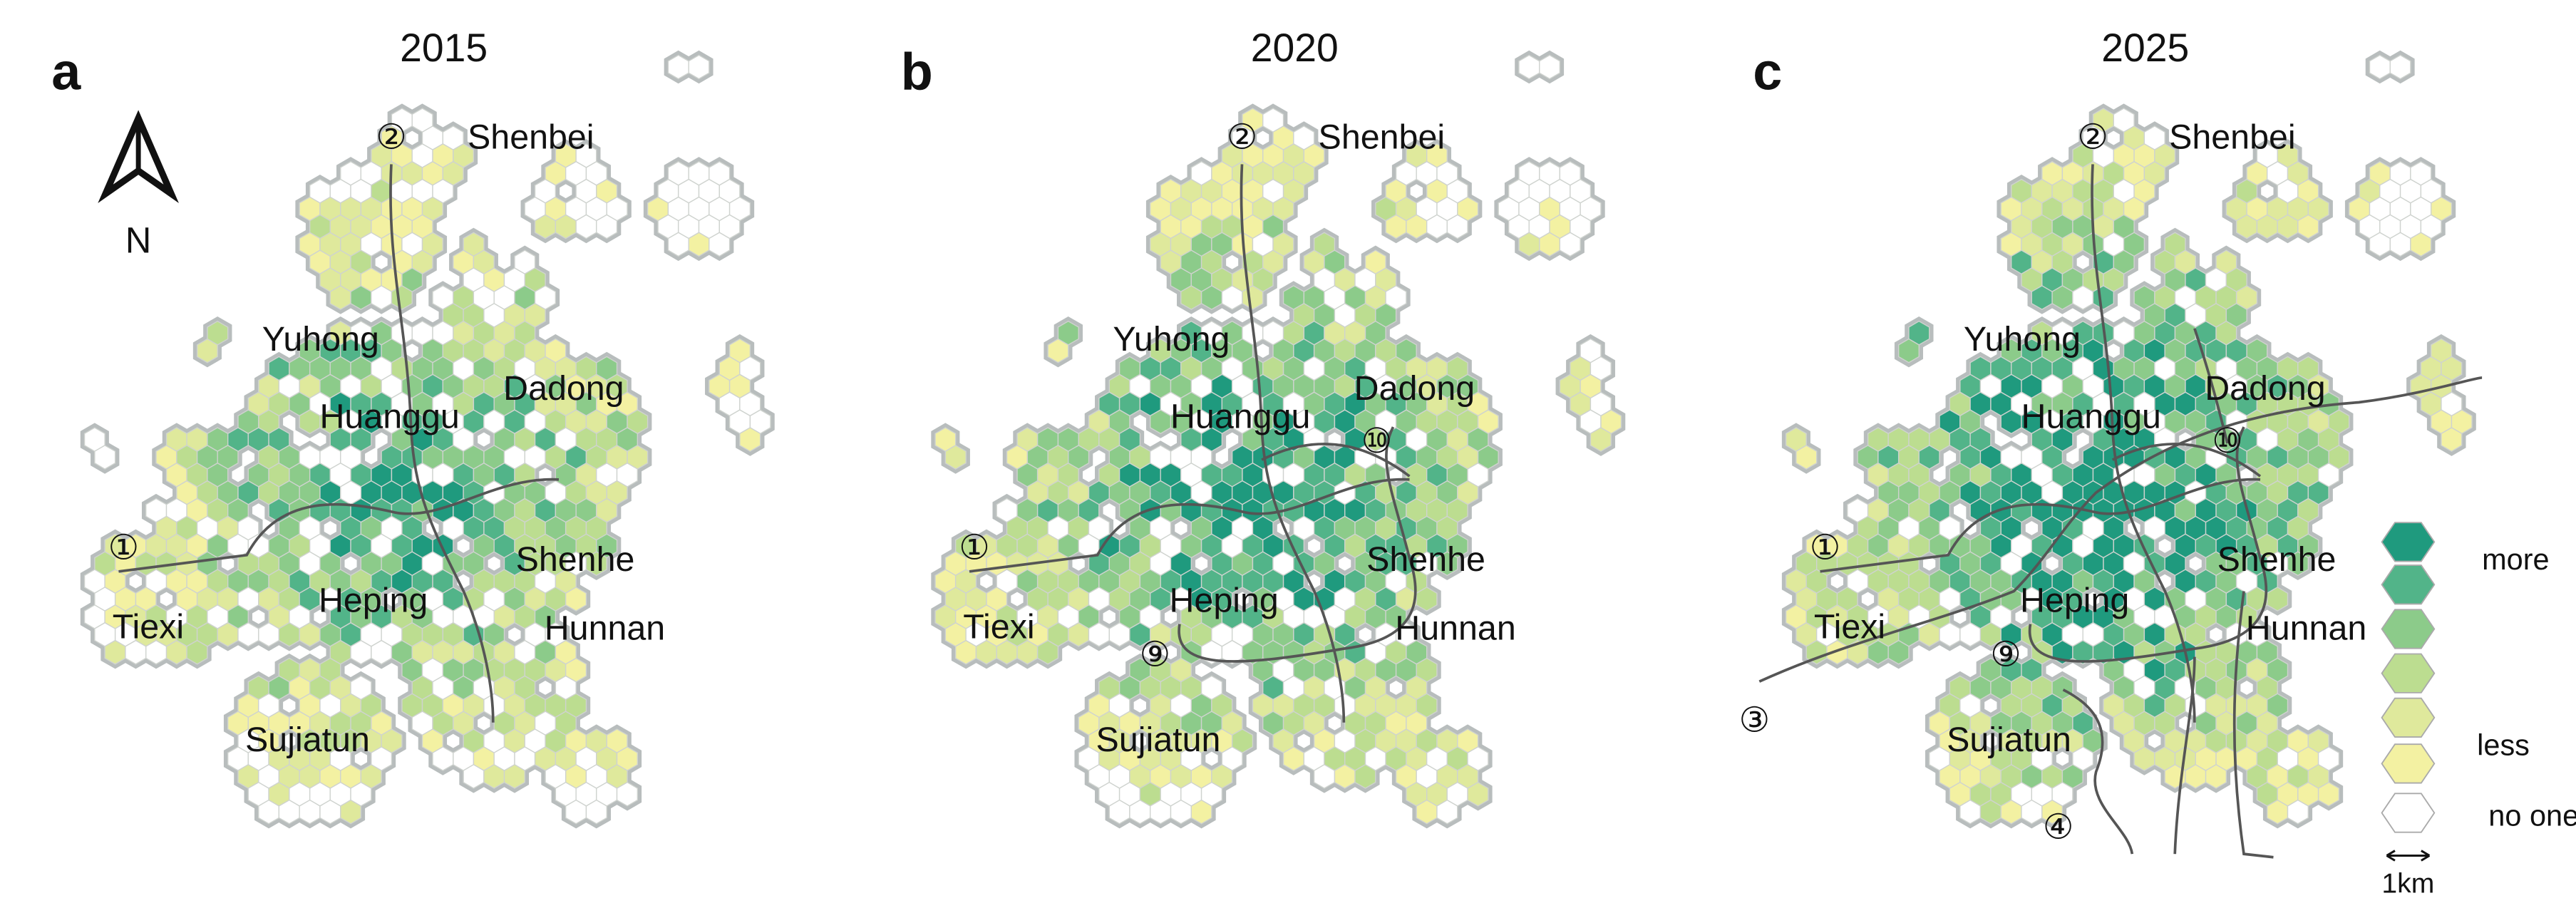 The height and width of the screenshot is (918, 2576). Describe the element at coordinates (2408, 856) in the screenshot. I see `scale-bar` at that location.